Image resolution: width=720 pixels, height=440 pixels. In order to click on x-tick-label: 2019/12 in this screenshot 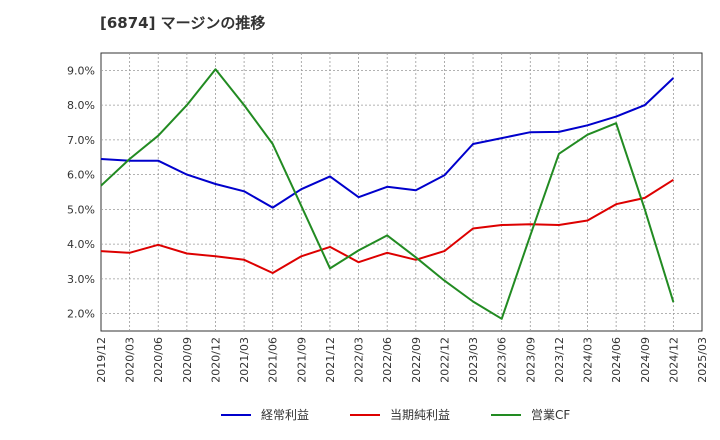, I will do `click(101, 360)`.